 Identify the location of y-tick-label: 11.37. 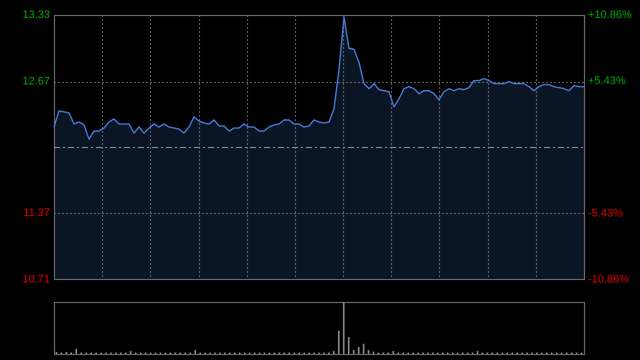
(36, 212).